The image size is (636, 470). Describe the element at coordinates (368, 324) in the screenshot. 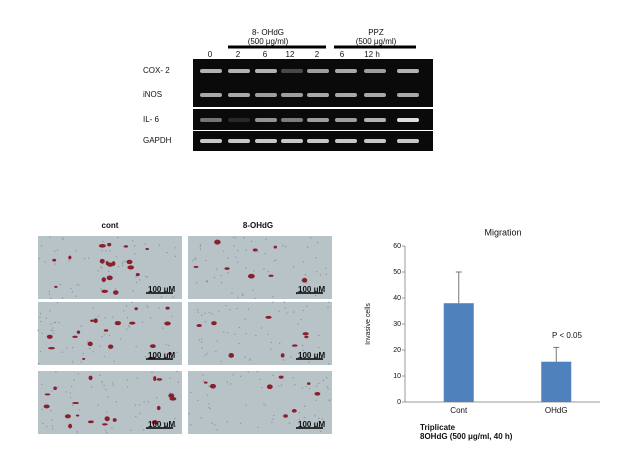

I see `y-axis-label: Invasive cells` at that location.